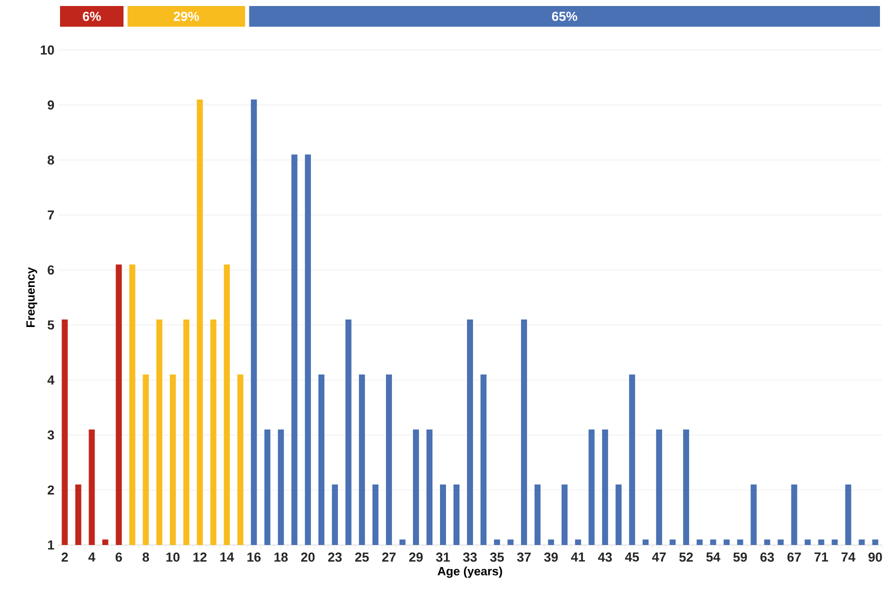 The width and height of the screenshot is (889, 601). What do you see at coordinates (254, 557) in the screenshot?
I see `x-tick-label: 16` at bounding box center [254, 557].